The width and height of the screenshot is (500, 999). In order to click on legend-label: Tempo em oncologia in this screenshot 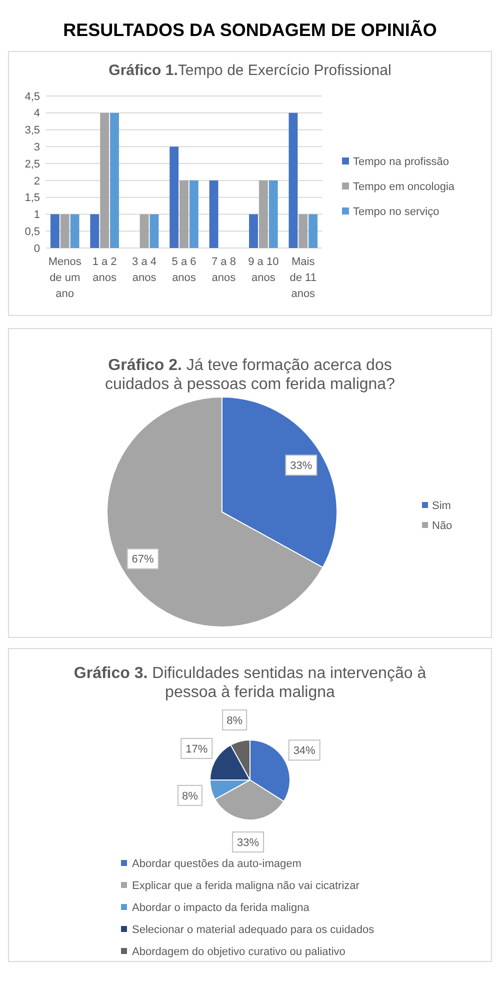, I will do `click(404, 186)`.